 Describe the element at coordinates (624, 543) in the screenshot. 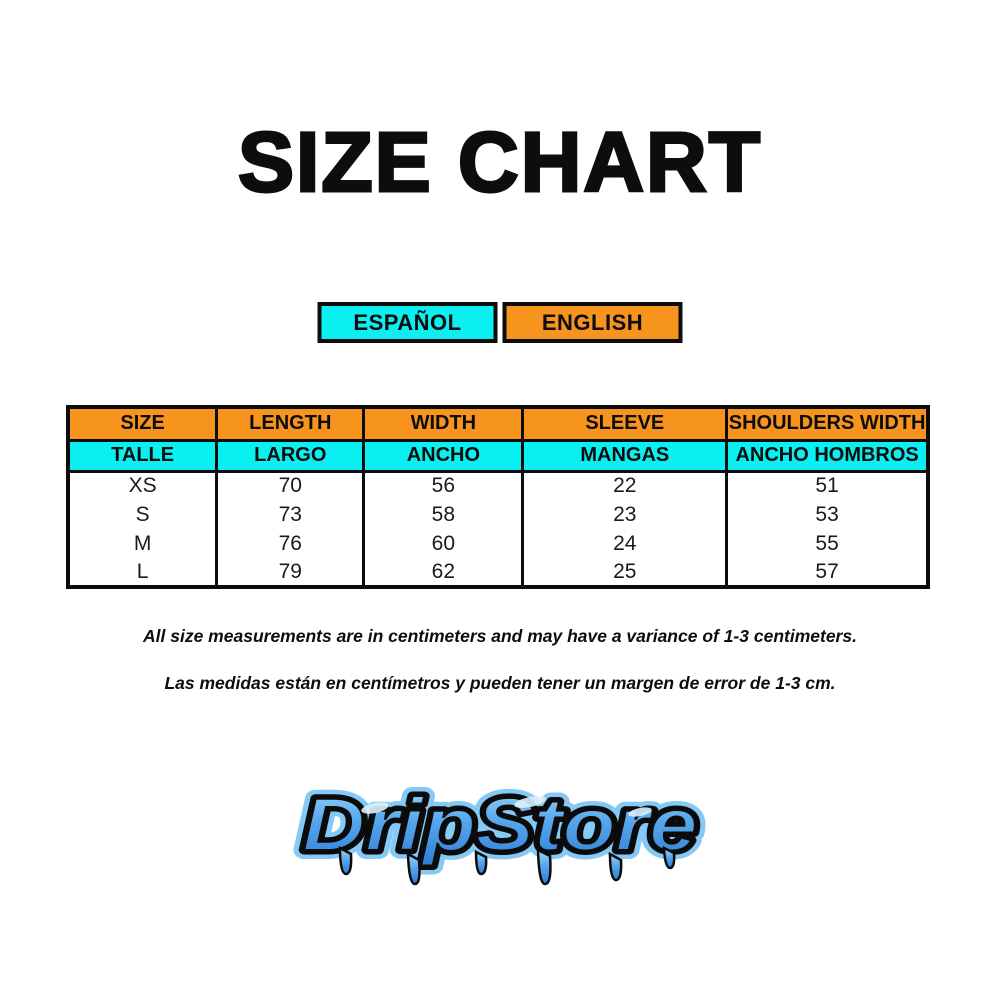

I see `cell-sleeve: 24` at that location.